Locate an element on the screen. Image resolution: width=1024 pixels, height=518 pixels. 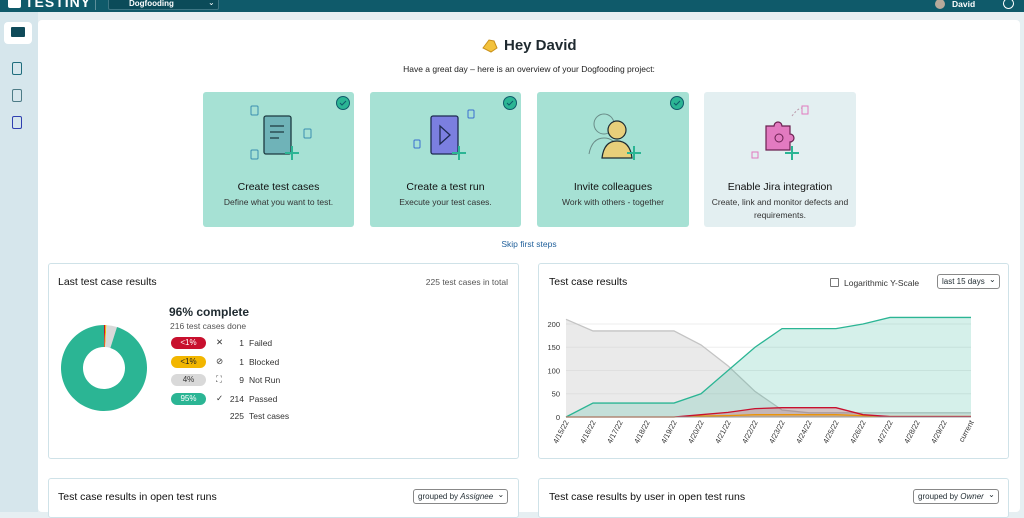
x-tick-label: 4/27/22 is located at coordinates (885, 432).